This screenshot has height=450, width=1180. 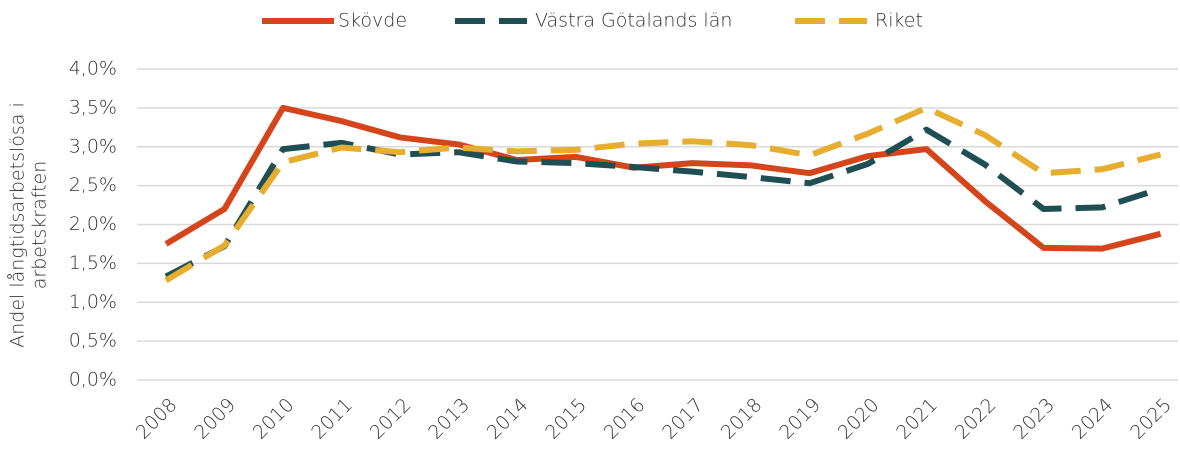 What do you see at coordinates (18, 224) in the screenshot?
I see `y-axis-label: Andel långtidsarbetslösa i` at bounding box center [18, 224].